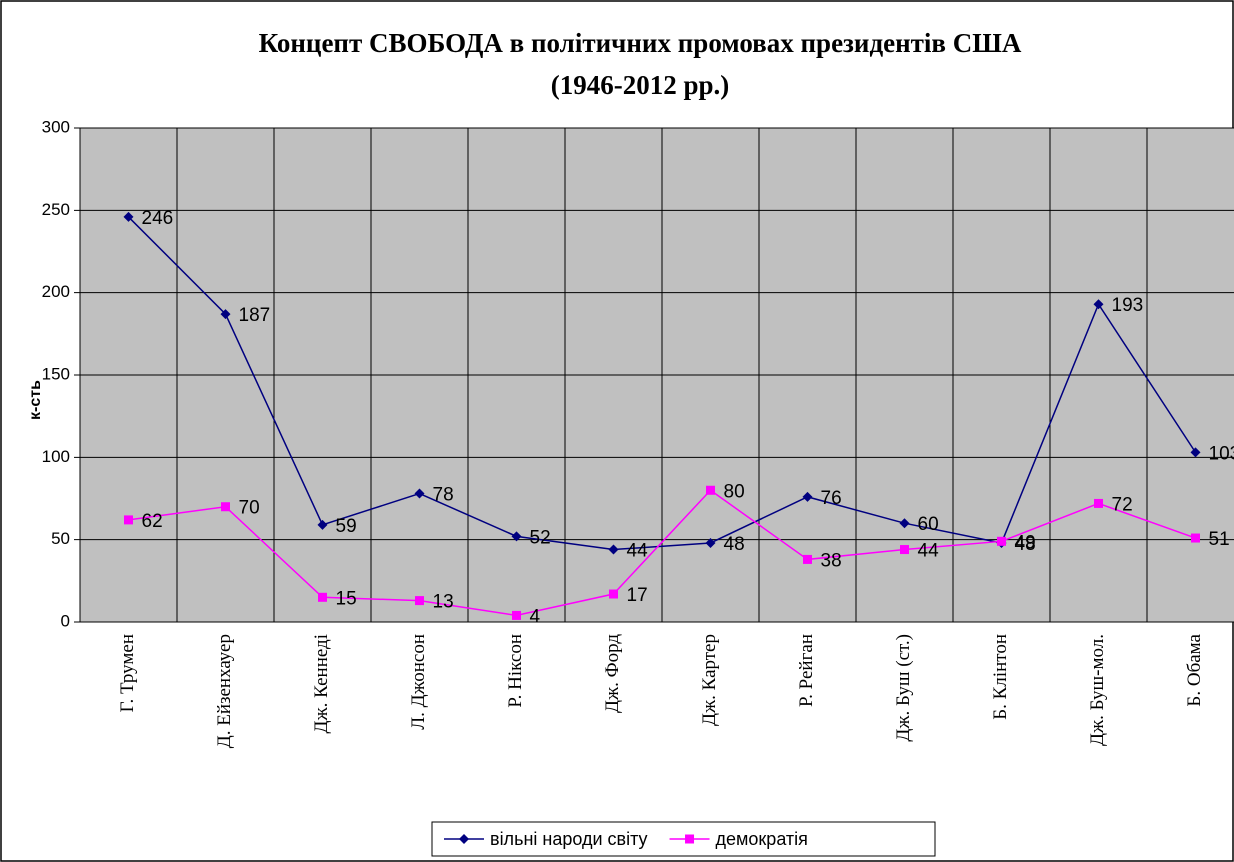 The image size is (1234, 862). Describe the element at coordinates (662, 553) in the screenshot. I see `series-line` at that location.